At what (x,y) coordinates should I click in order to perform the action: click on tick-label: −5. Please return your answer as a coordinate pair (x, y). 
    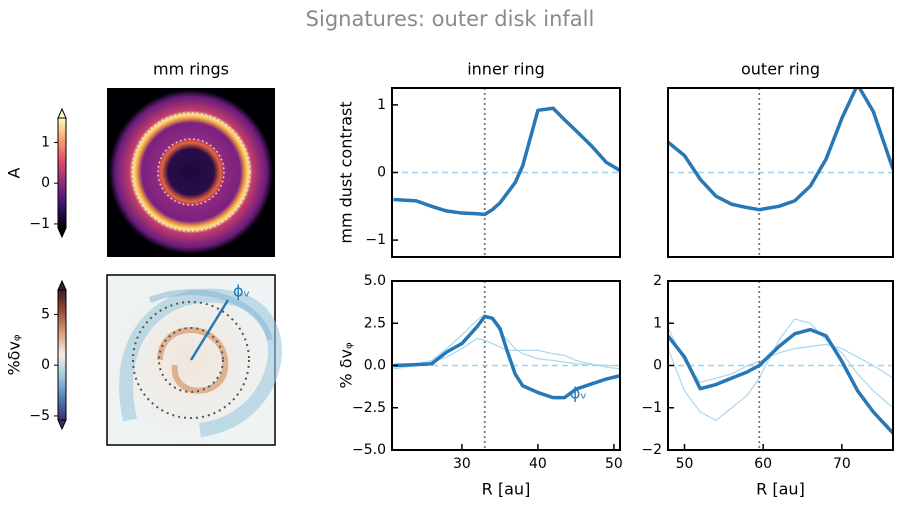
    Looking at the image, I should click on (39, 416).